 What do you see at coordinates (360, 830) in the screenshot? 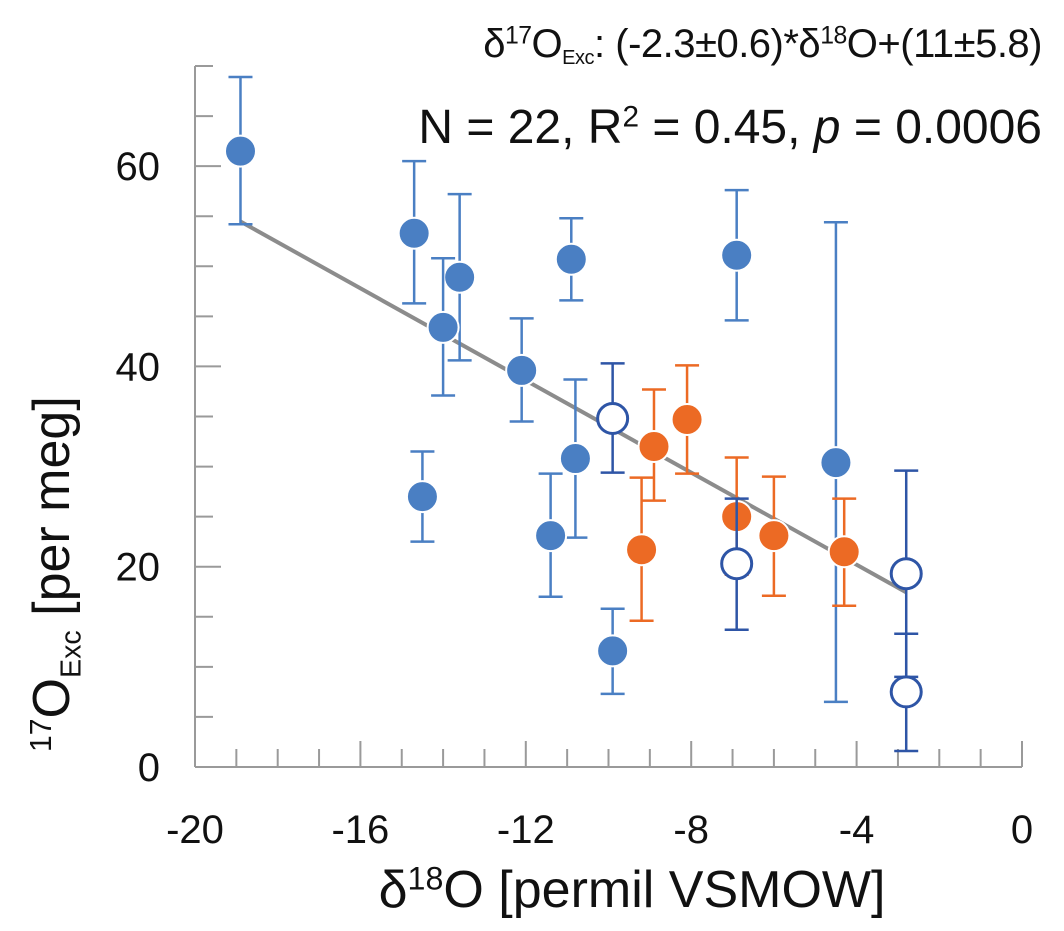
I see `x-tick-label: -16` at bounding box center [360, 830].